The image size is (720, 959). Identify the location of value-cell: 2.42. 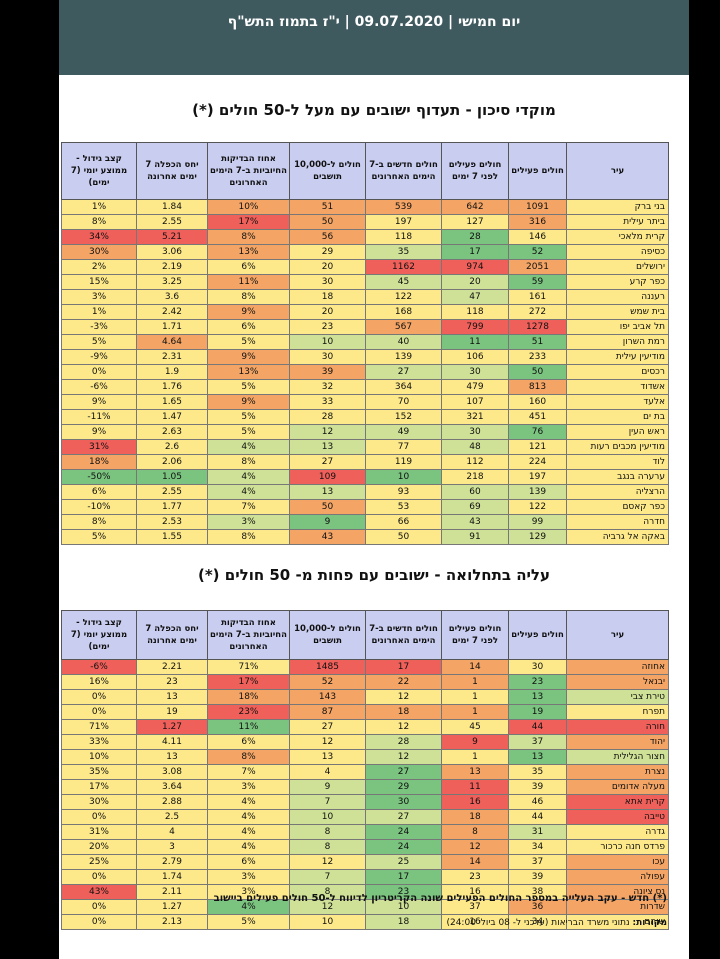
(172, 312).